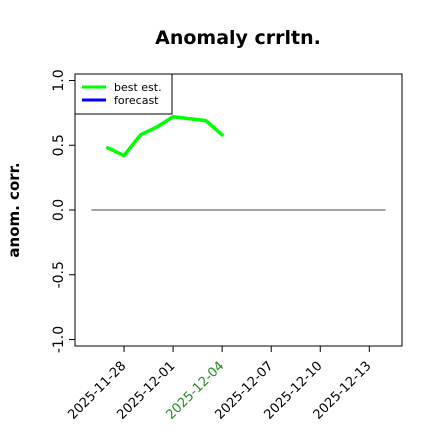 The width and height of the screenshot is (440, 440). I want to click on series-line-best-est, so click(164, 136).